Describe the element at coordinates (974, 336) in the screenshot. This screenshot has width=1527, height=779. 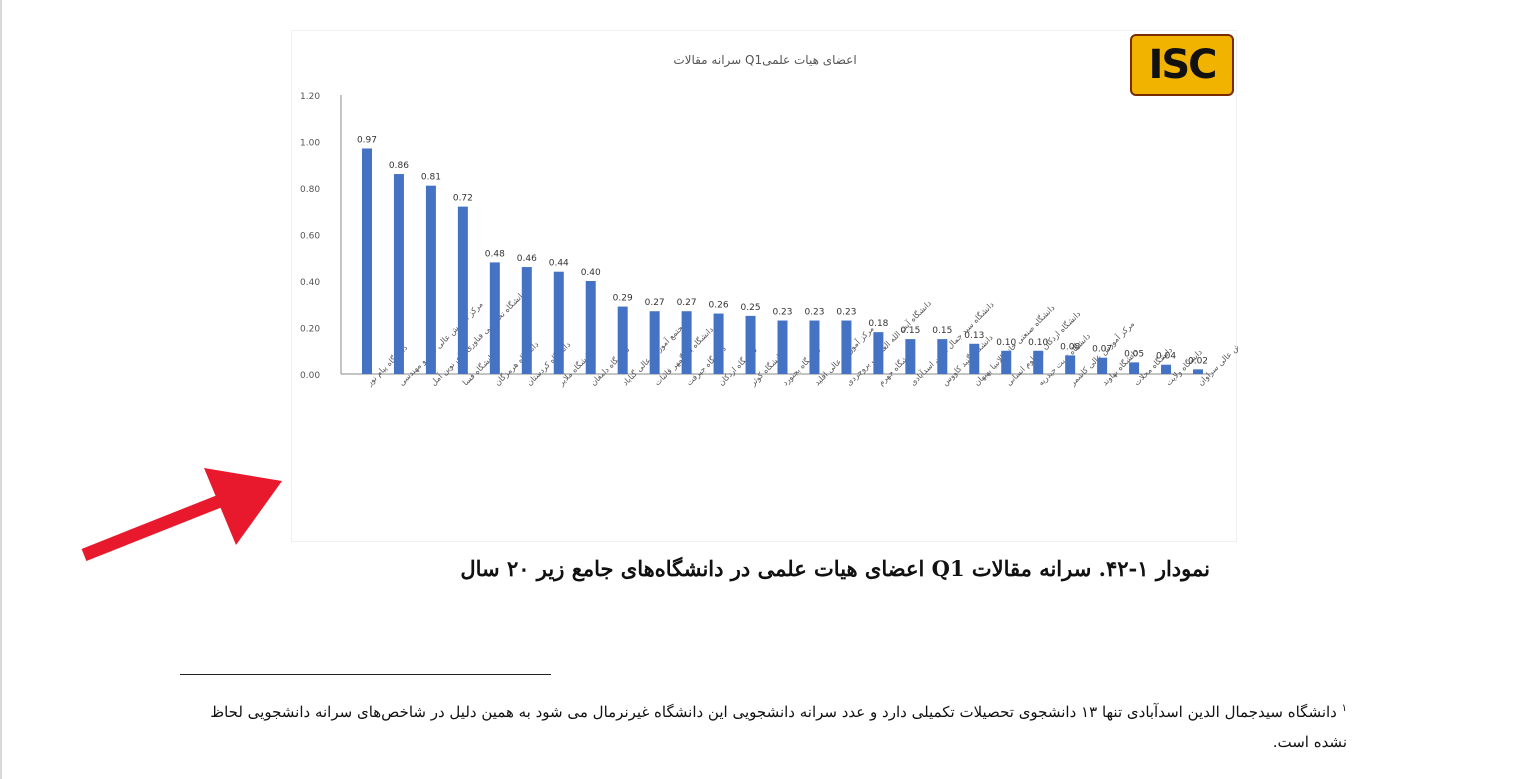
I see `data-label: 0.13` at that location.